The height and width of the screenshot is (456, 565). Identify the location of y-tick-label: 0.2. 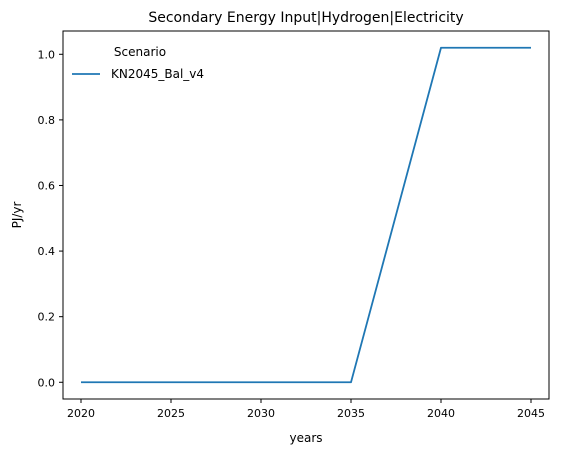
(47, 317).